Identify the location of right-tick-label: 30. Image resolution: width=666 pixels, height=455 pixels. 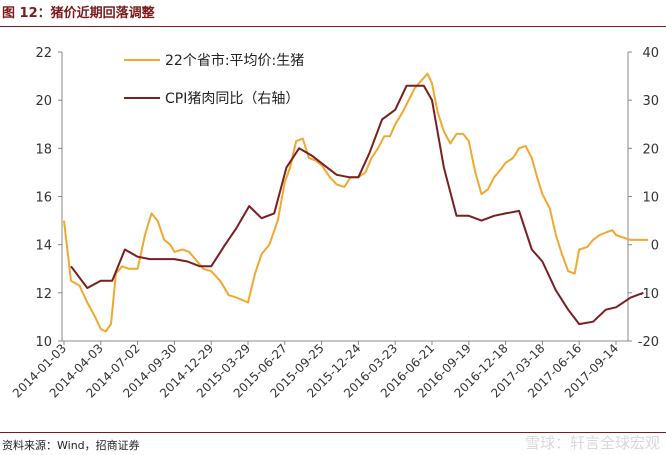
(650, 101).